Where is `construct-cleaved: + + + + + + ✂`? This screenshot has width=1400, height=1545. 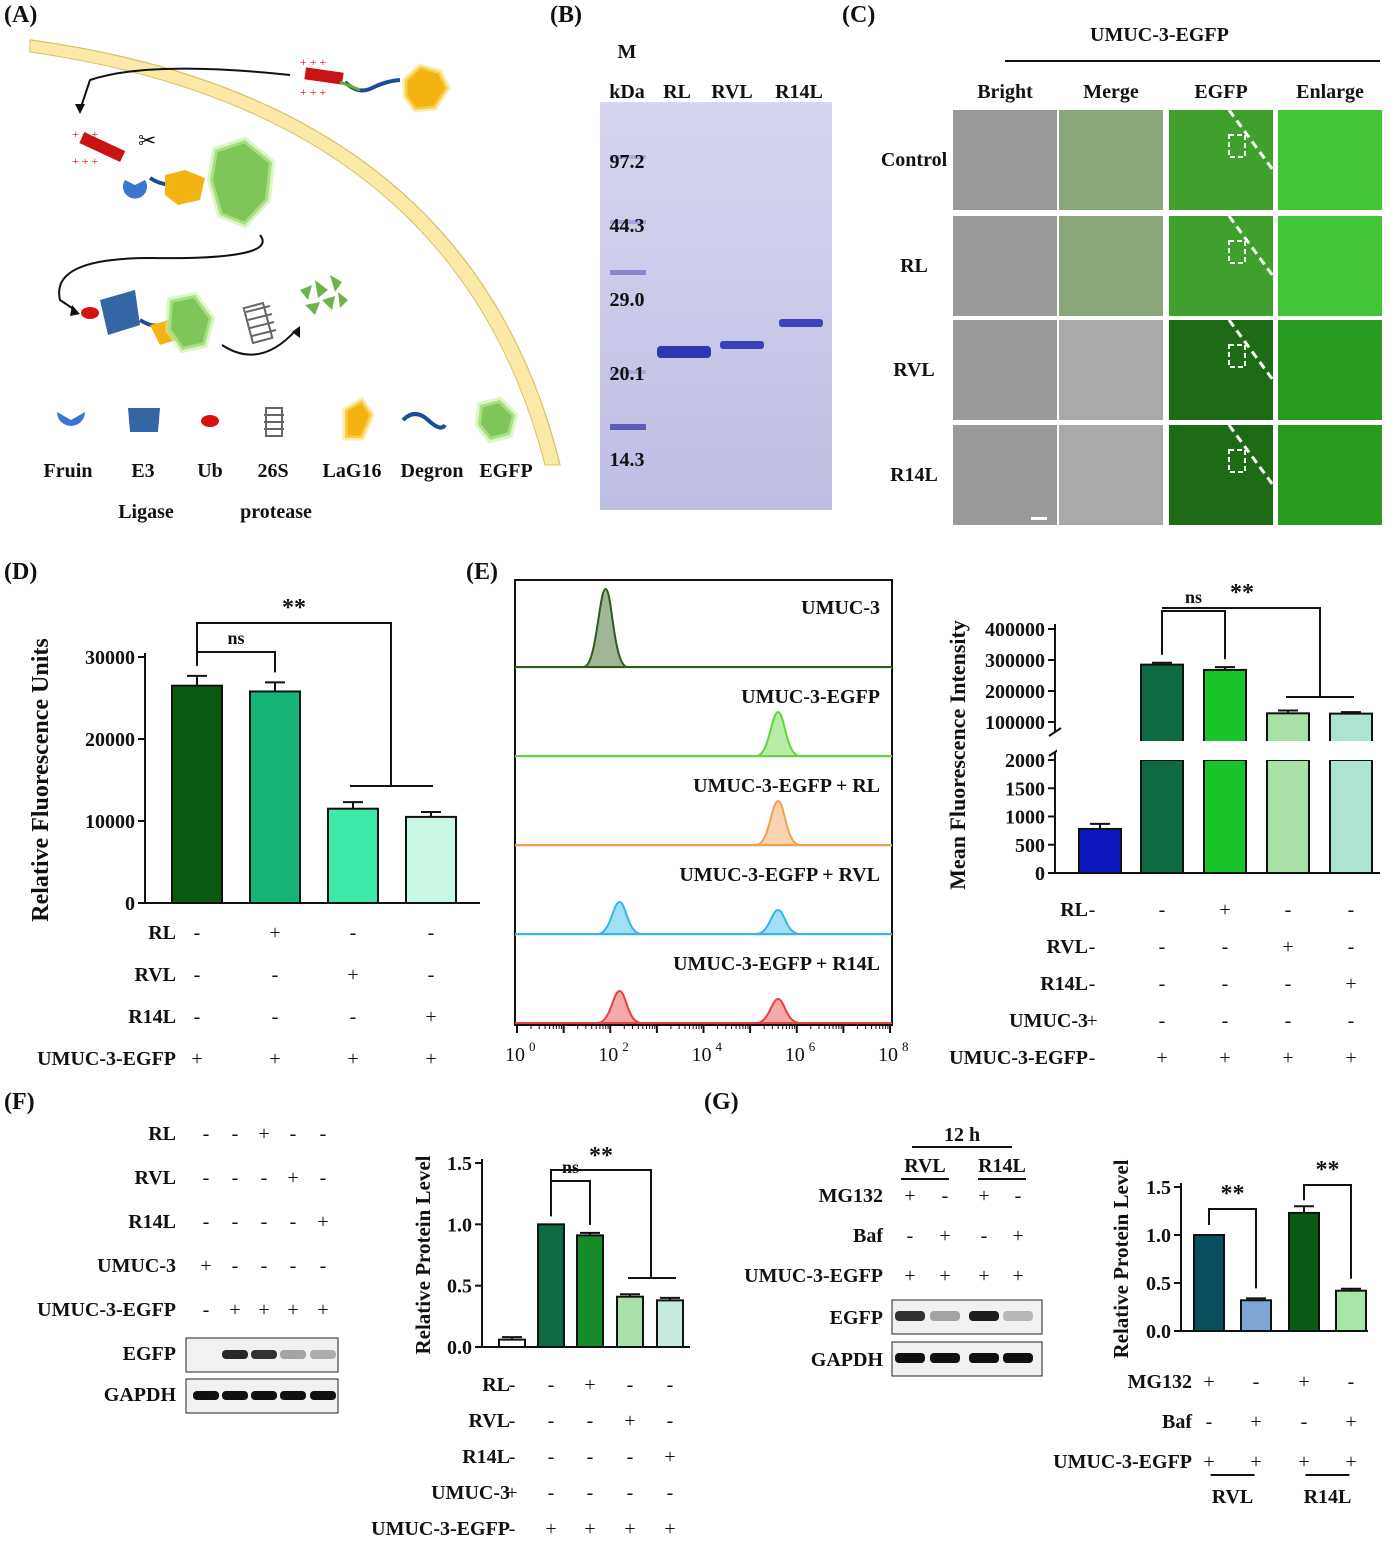 construct-cleaved: + + + + + + ✂ is located at coordinates (174, 178).